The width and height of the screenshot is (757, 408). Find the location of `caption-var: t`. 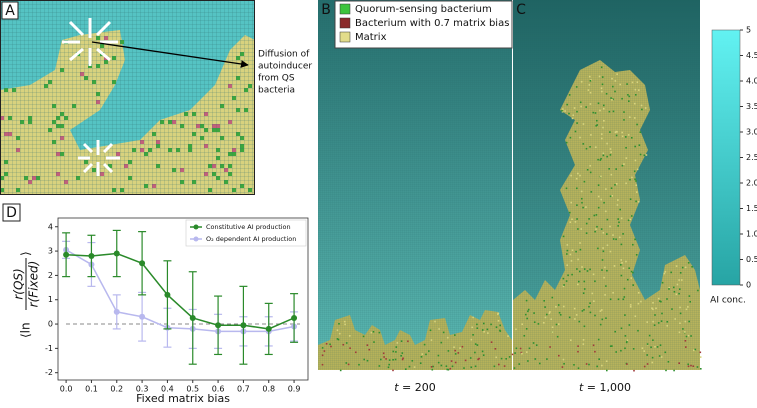

caption-var: t is located at coordinates (396, 387).